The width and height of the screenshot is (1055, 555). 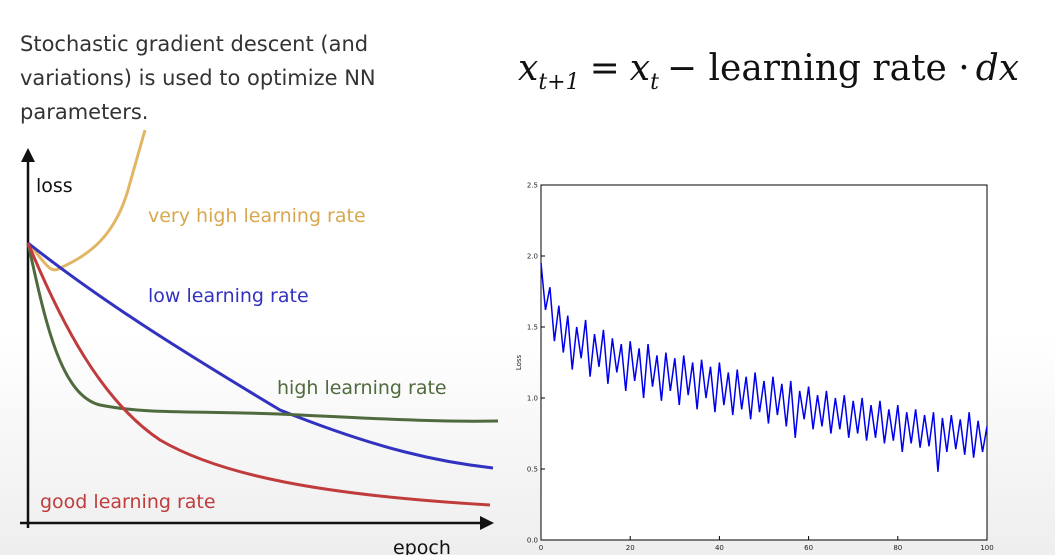 What do you see at coordinates (128, 502) in the screenshot?
I see `curve-label: good learning rate` at bounding box center [128, 502].